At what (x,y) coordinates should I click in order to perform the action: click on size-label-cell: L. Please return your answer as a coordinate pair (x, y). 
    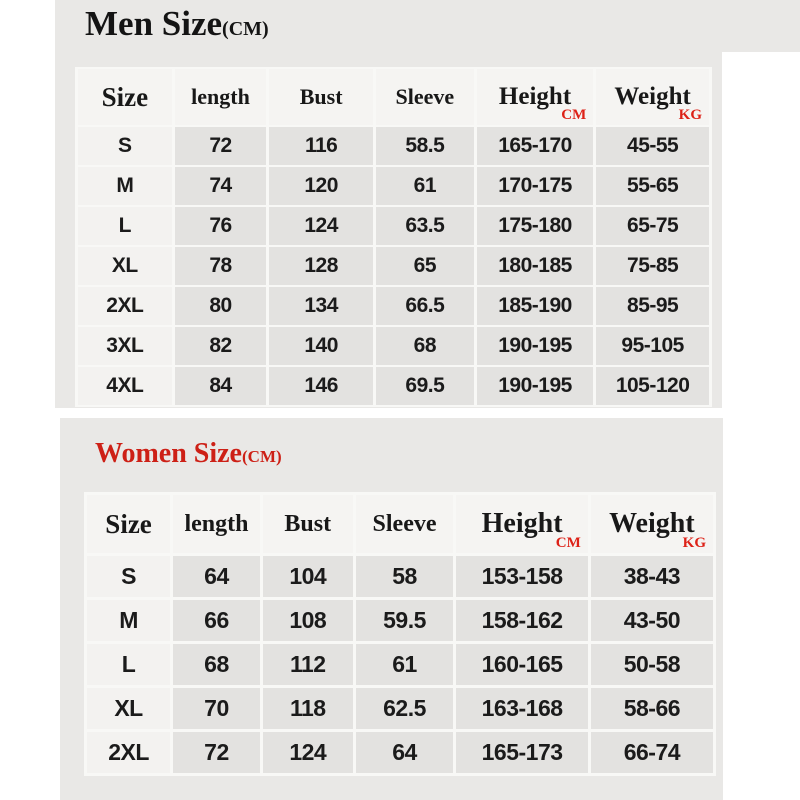
    Looking at the image, I should click on (125, 226).